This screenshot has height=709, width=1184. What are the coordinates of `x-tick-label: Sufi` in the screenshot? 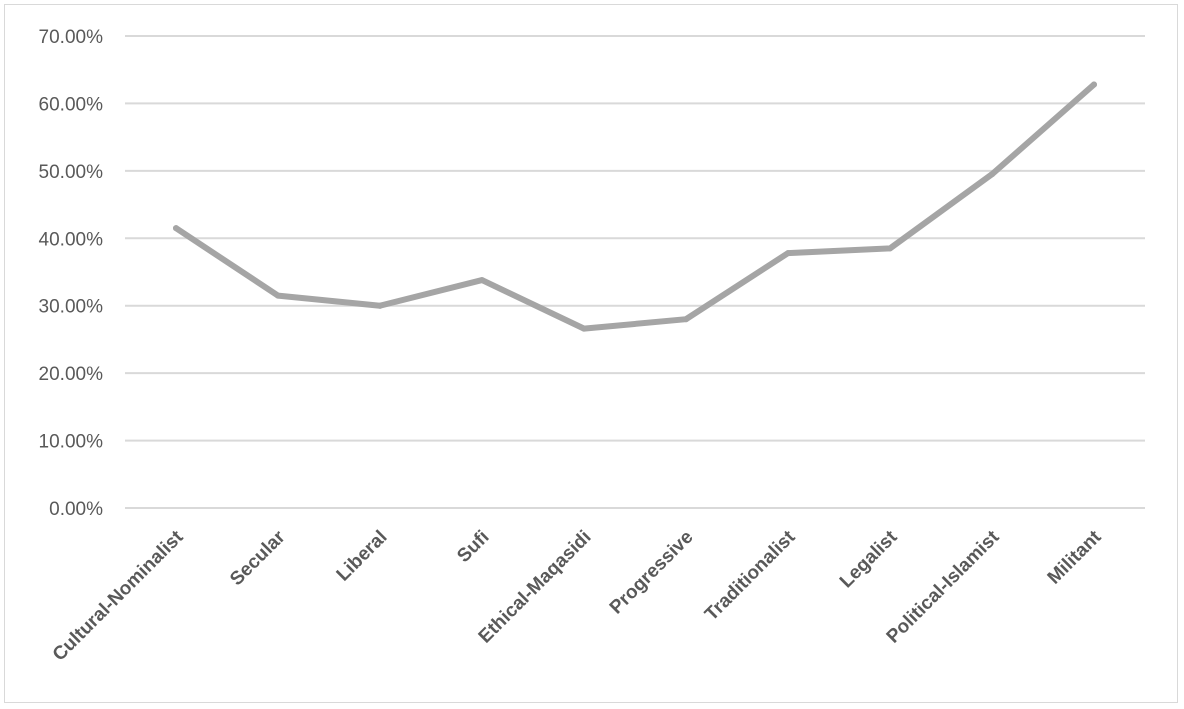 It's located at (473, 547).